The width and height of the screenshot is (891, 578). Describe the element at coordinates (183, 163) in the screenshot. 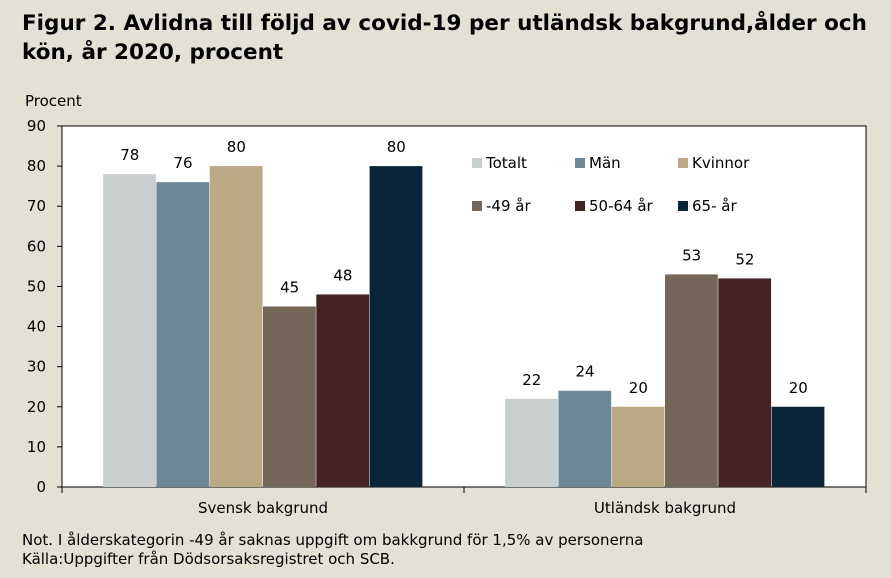

I see `data-label: 76` at that location.